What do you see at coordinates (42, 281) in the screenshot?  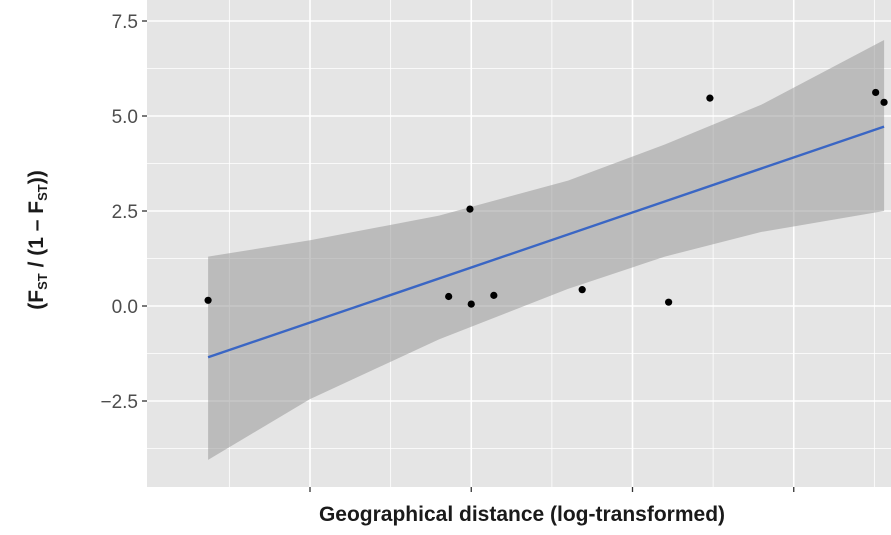 I see `y-axis-title-subscript-1: ST` at bounding box center [42, 281].